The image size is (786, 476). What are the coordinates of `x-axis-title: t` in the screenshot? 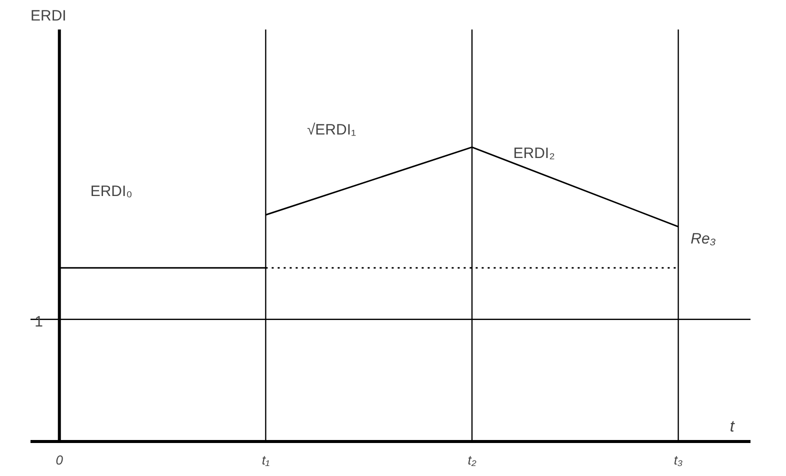 It's located at (732, 427).